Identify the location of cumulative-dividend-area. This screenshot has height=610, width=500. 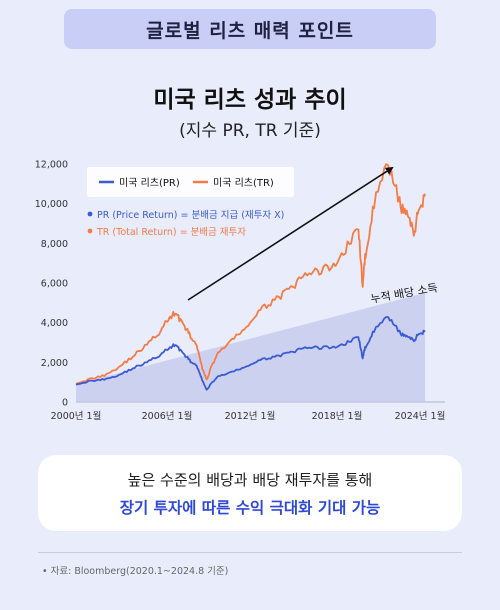
(251, 347).